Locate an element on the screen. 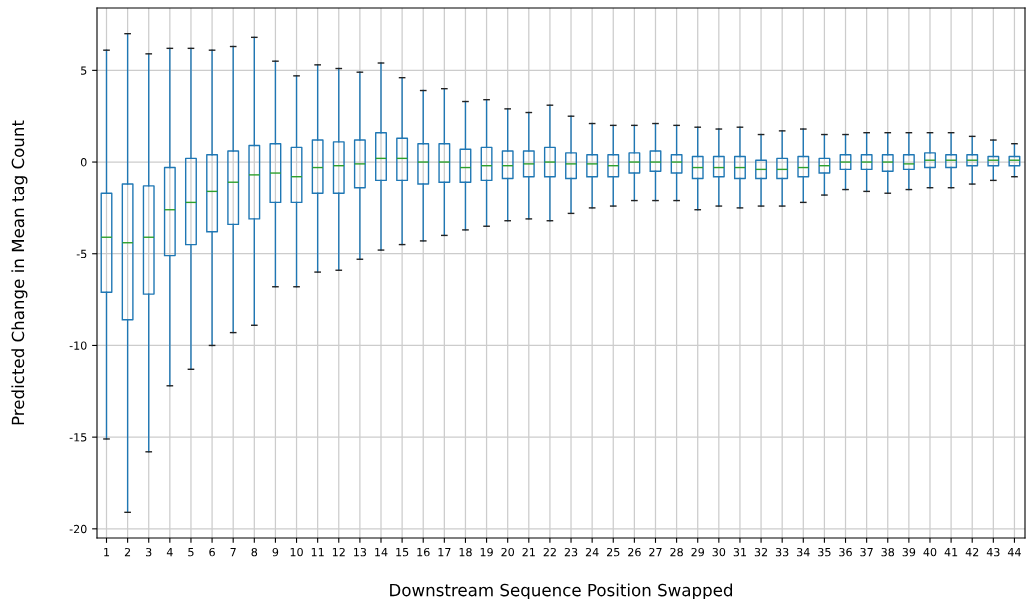 The width and height of the screenshot is (1034, 599). x-tick-label: 21 is located at coordinates (528, 552).